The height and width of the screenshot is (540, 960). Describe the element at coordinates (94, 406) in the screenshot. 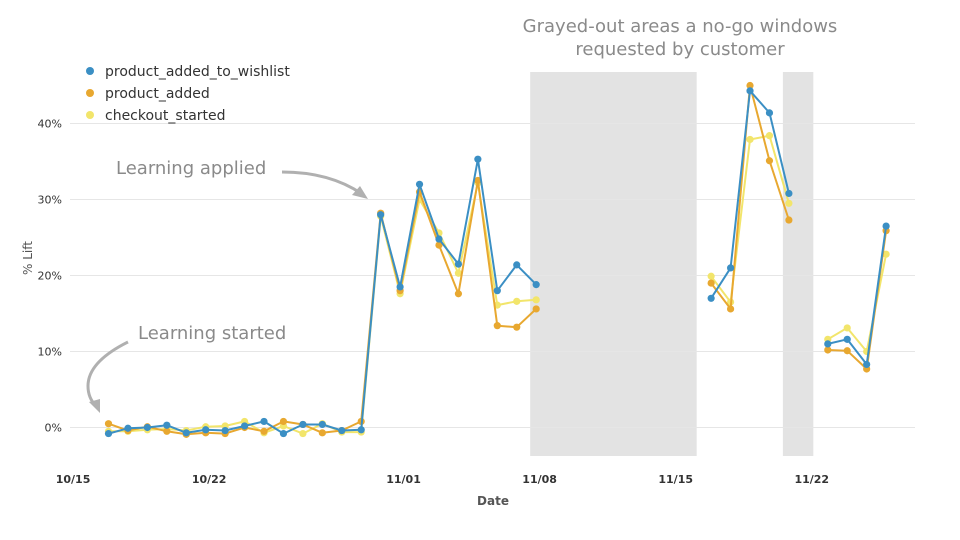

I see `annotation-arrowhead-learning-started` at that location.